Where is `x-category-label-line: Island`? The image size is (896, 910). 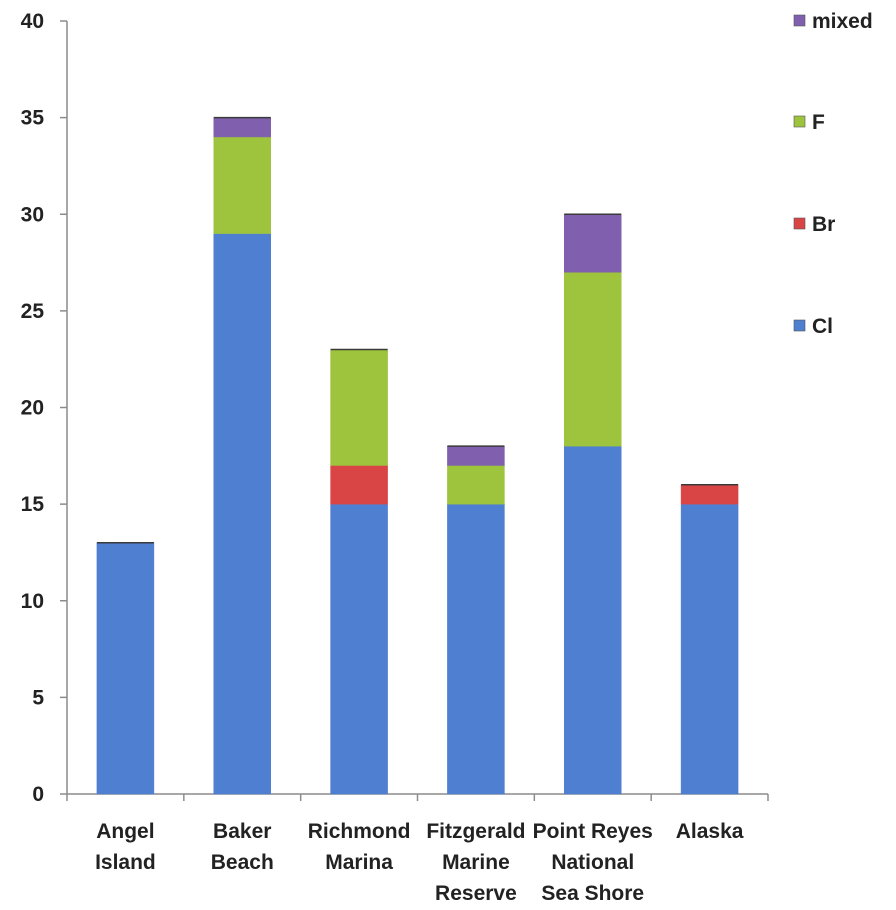 x-category-label-line: Island is located at coordinates (125, 862).